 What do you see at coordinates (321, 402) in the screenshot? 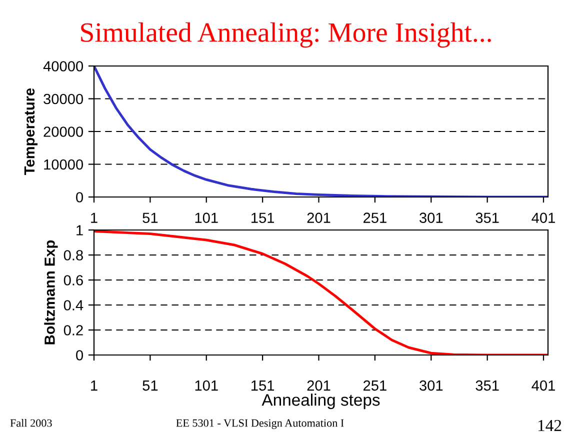
I see `x-axis-title: Annealing steps` at bounding box center [321, 402].